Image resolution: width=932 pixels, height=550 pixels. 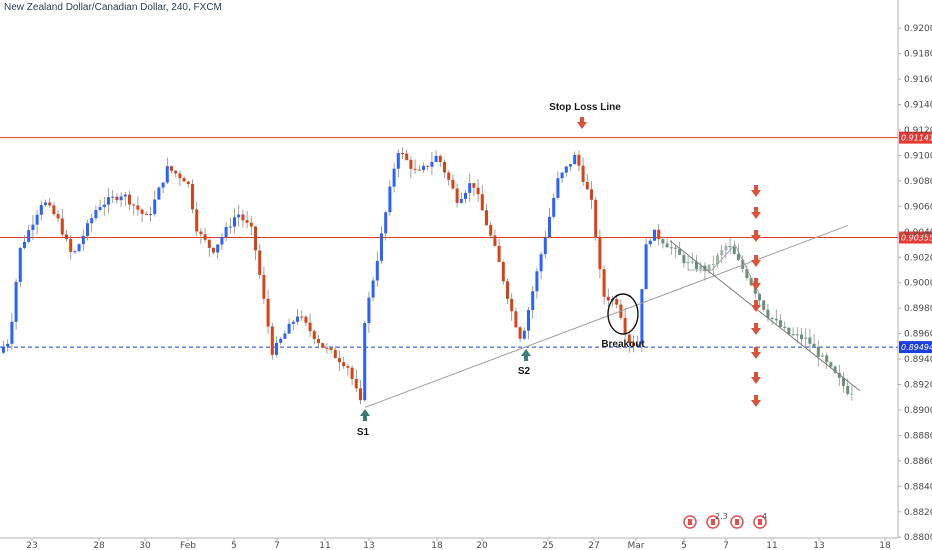 I want to click on x-tick-label: 18, so click(x=437, y=545).